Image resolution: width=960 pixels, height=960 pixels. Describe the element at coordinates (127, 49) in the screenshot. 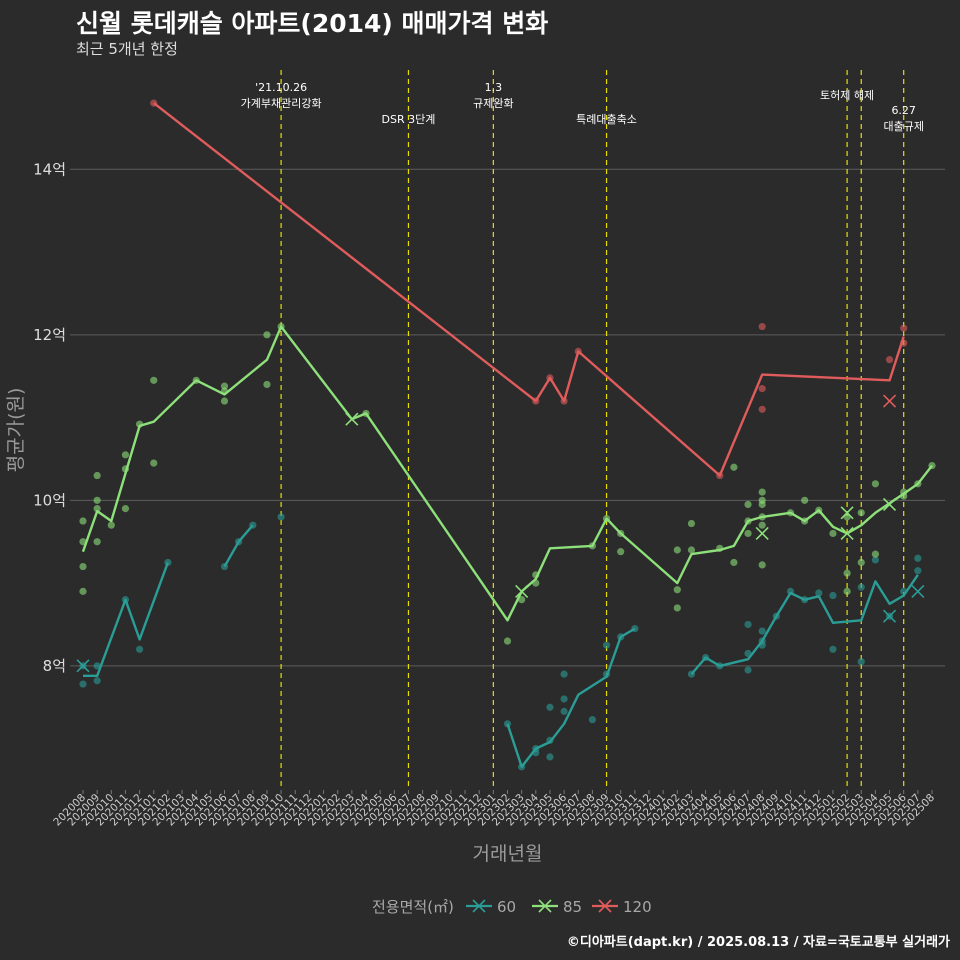

I see `chart-subtitle: 최근 5개년 한정` at that location.